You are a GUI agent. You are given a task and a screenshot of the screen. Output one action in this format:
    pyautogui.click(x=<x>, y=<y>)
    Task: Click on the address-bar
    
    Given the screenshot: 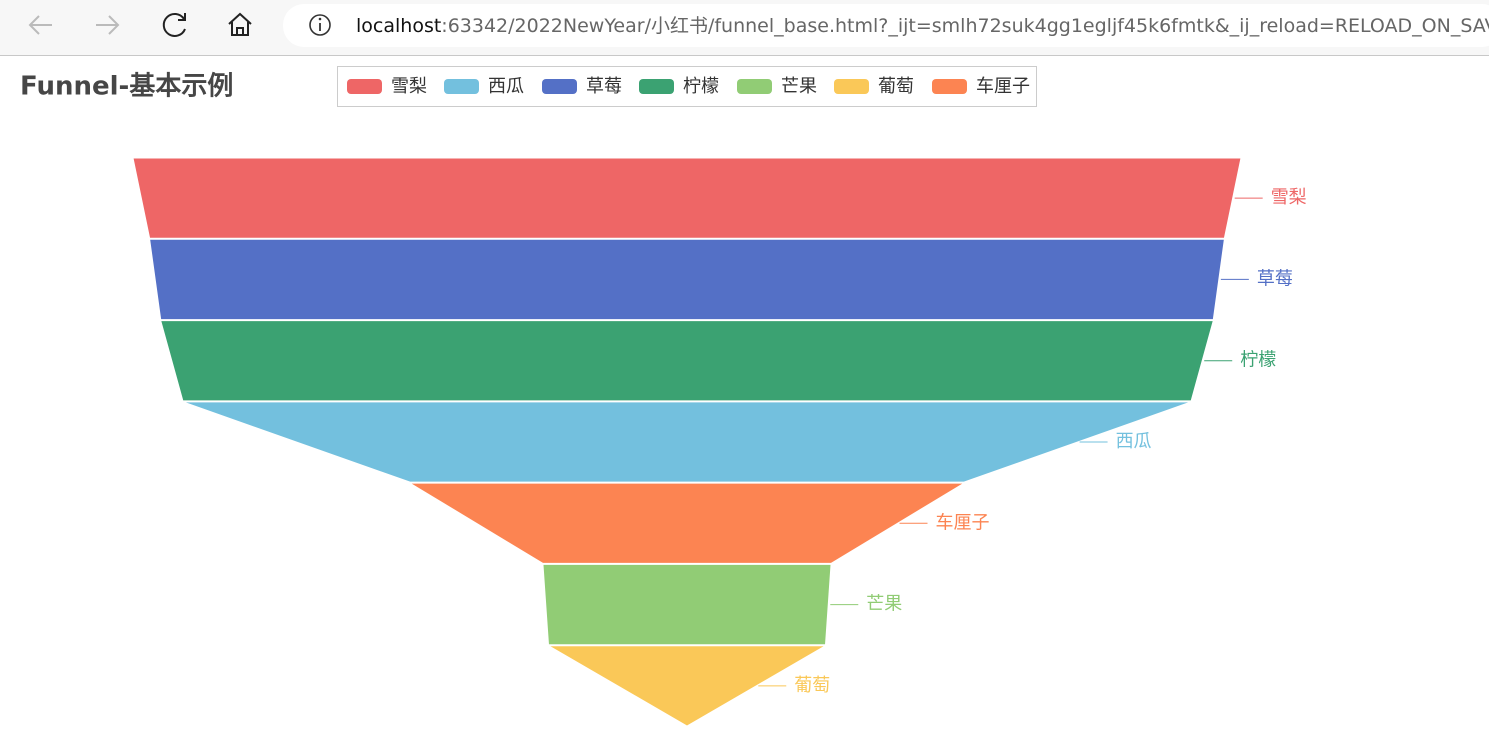 What is the action you would take?
    pyautogui.click(x=886, y=25)
    